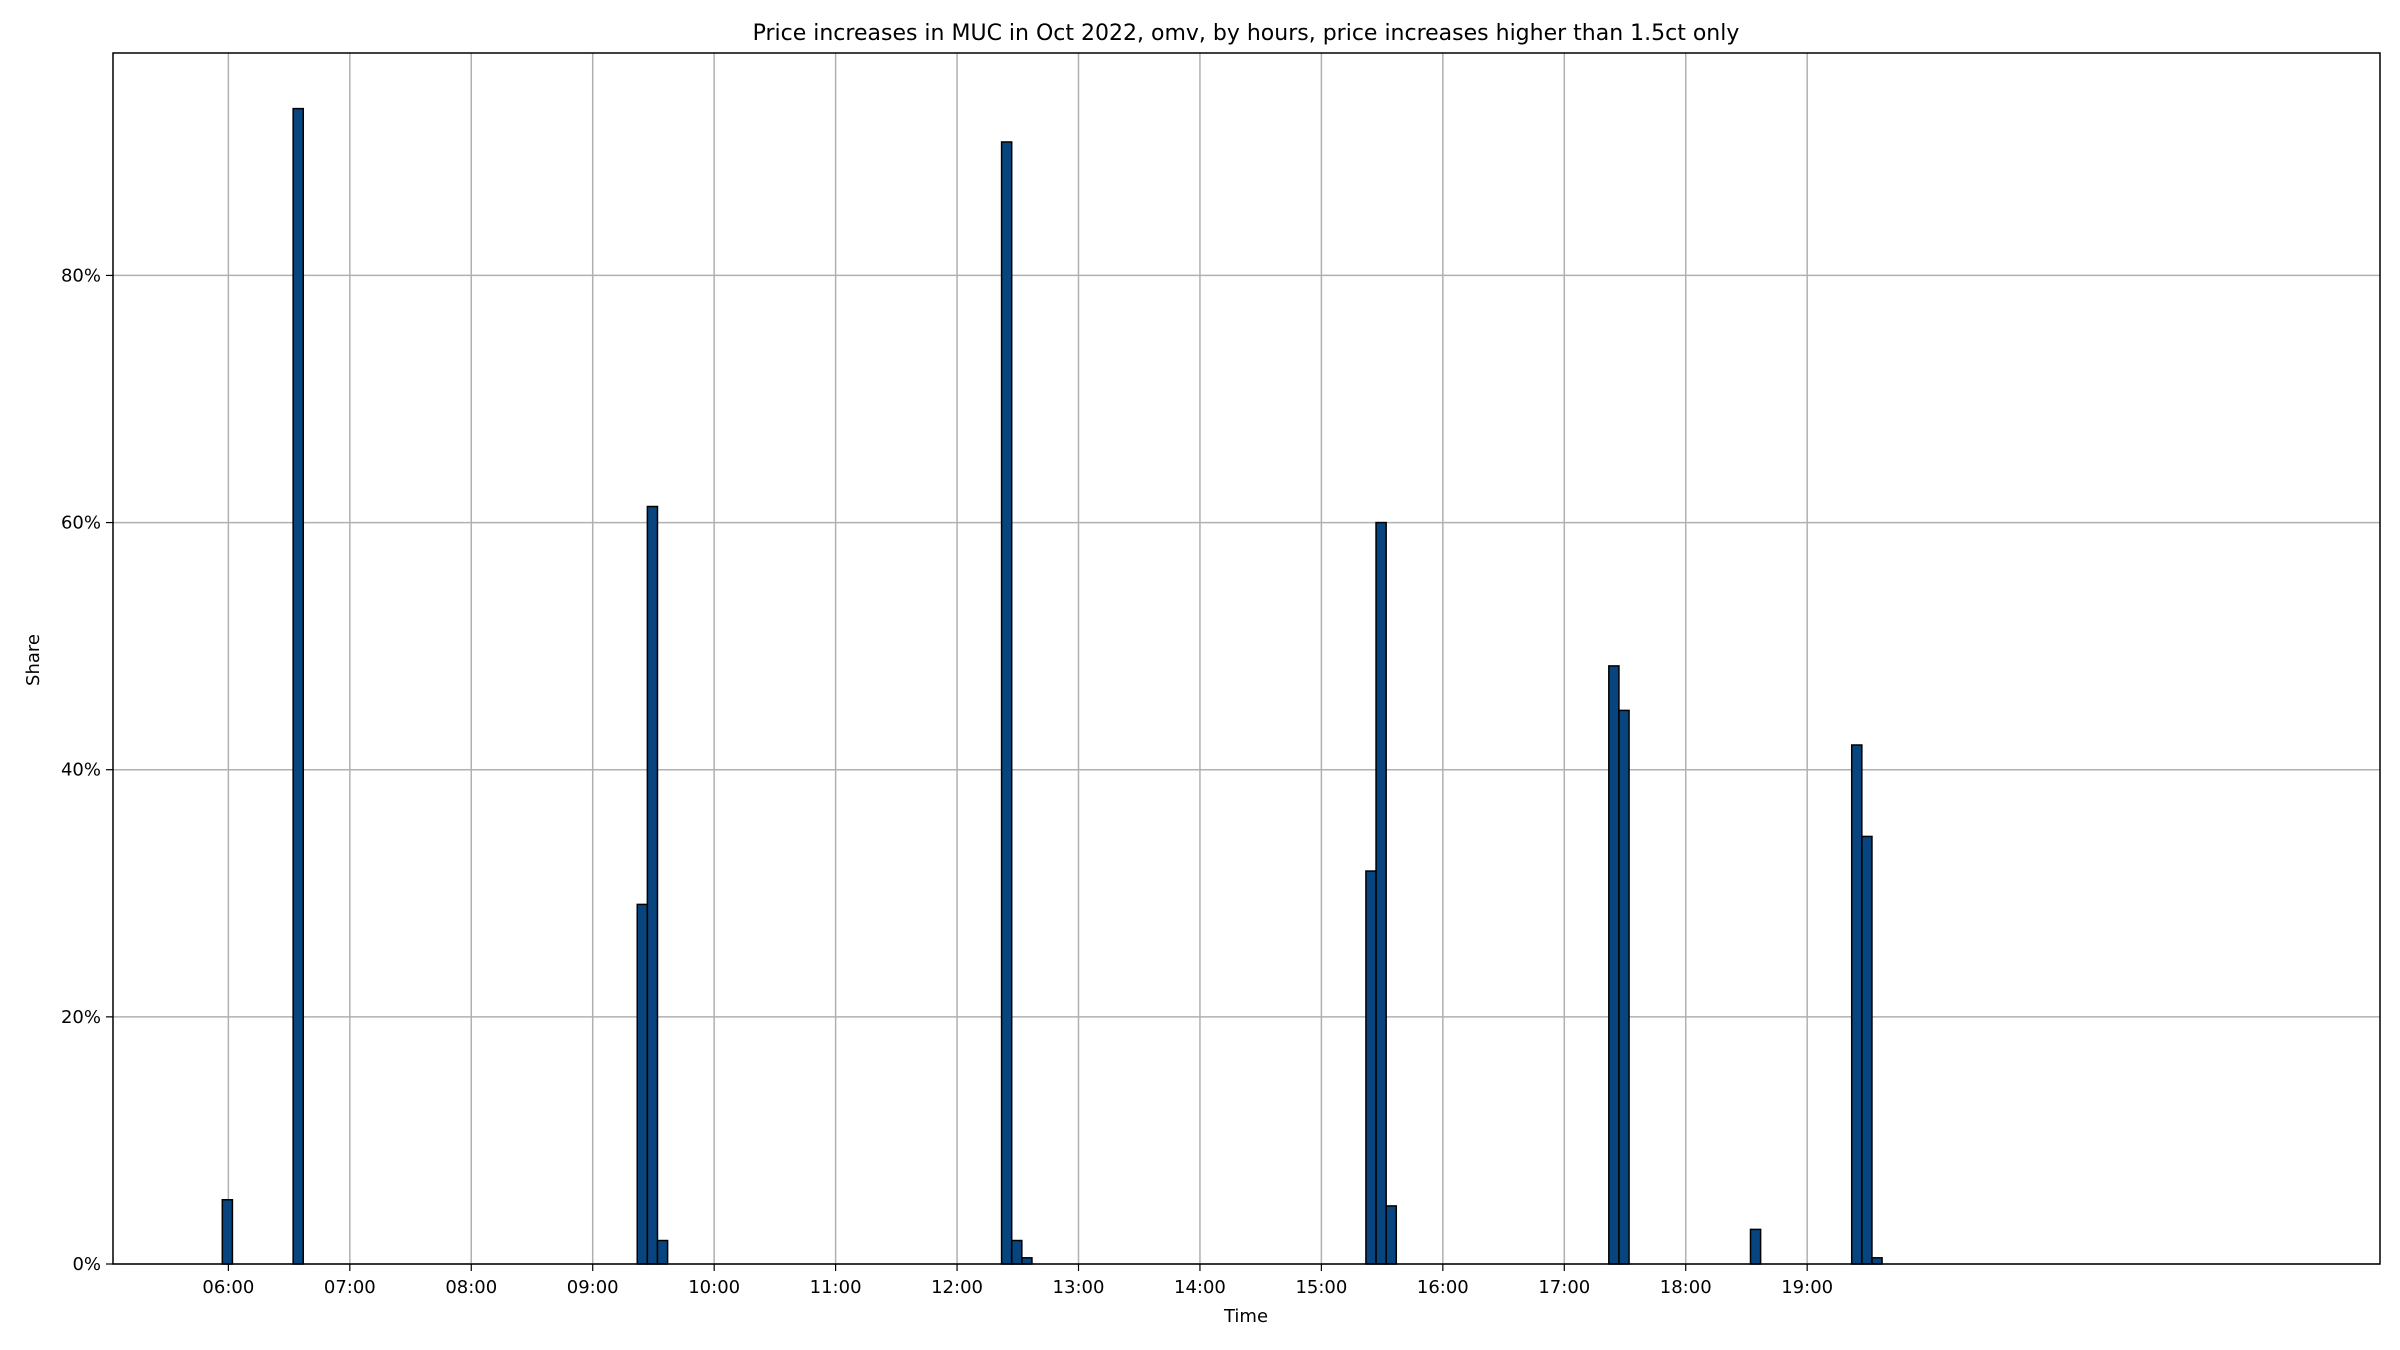 Image resolution: width=2400 pixels, height=1350 pixels. Describe the element at coordinates (228, 1287) in the screenshot. I see `x-tick-label: 06:00` at that location.